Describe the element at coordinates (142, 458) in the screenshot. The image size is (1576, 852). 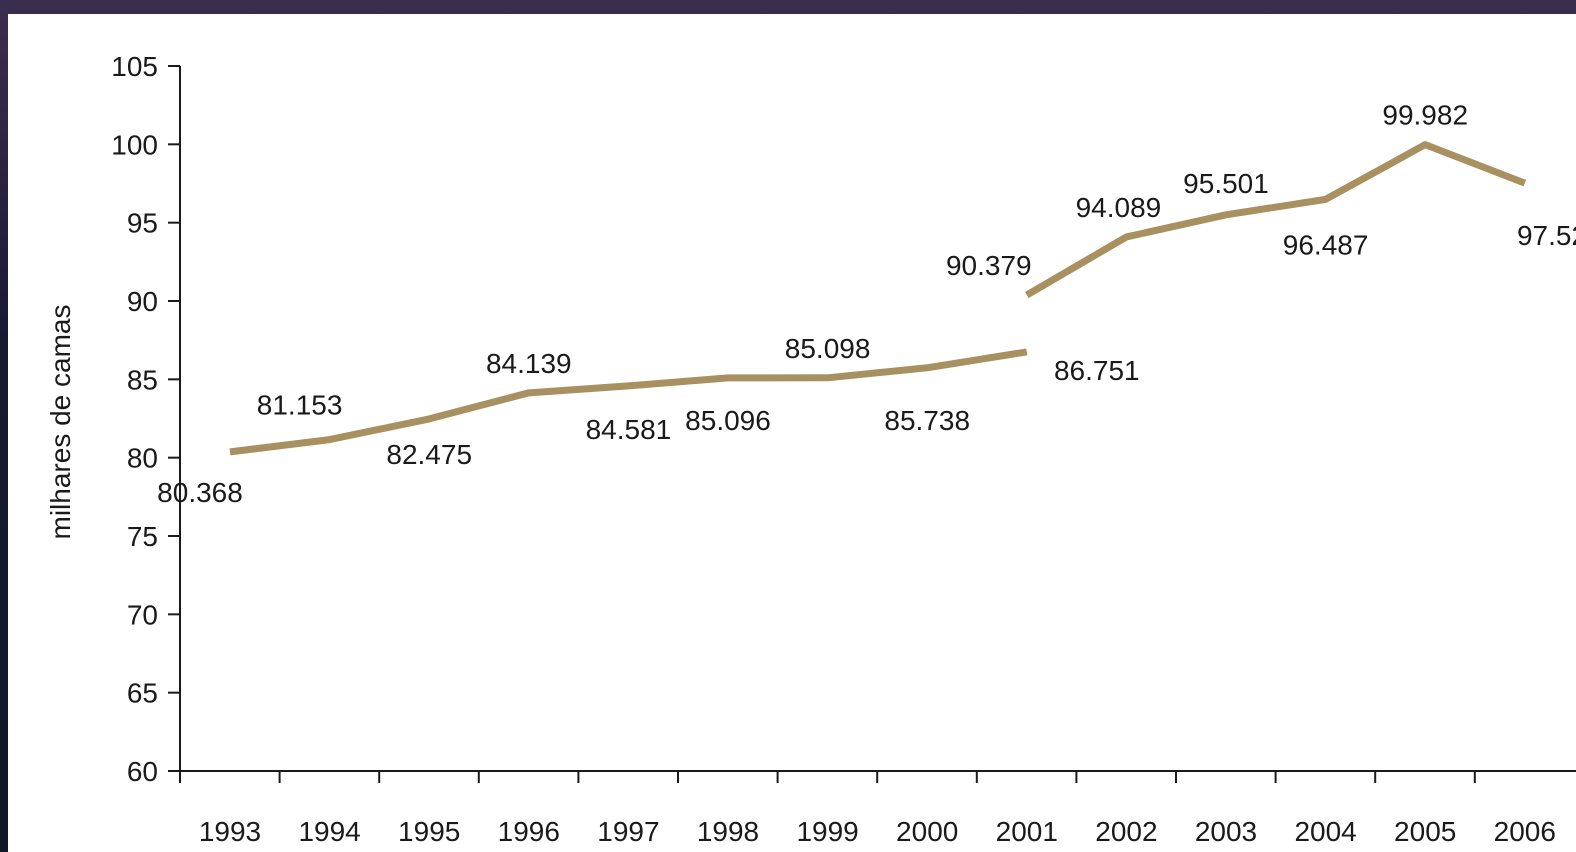
I see `y-tick-label: 80` at that location.